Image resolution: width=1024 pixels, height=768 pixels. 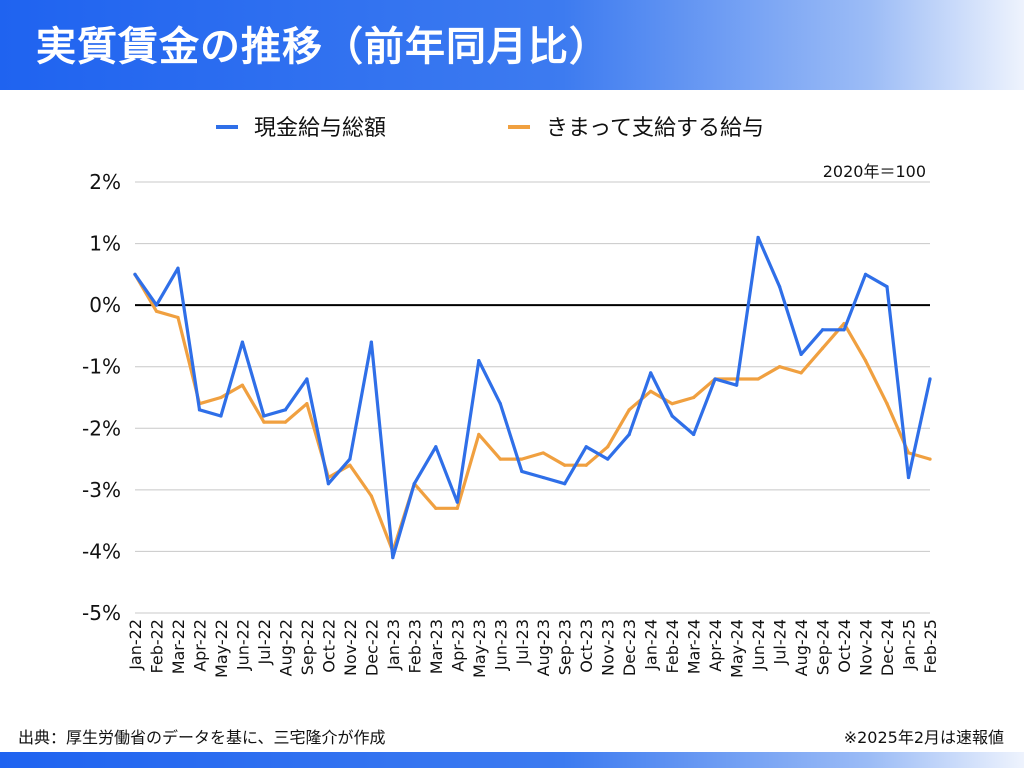 I want to click on y-tick-label: 2%, so click(x=105, y=182).